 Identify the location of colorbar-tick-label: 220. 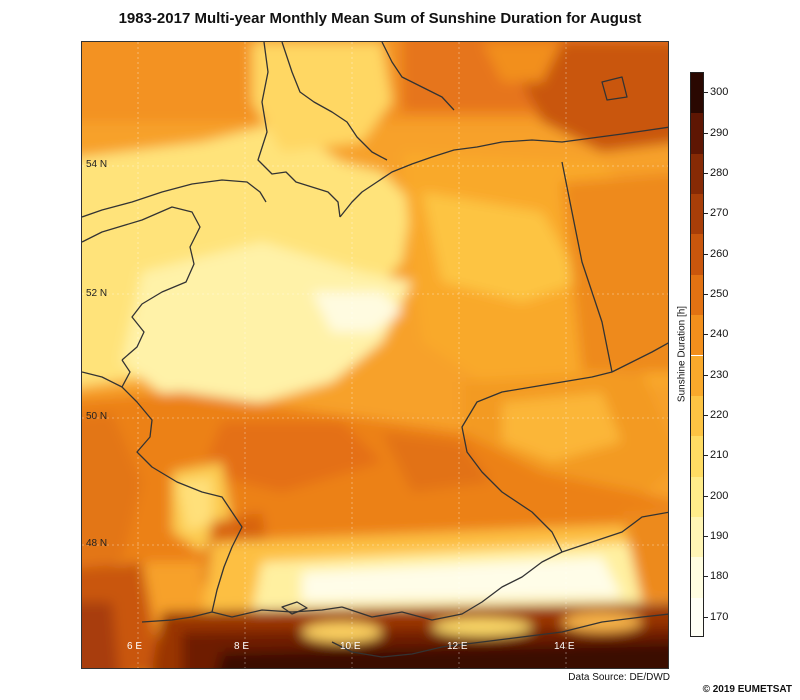
(719, 415).